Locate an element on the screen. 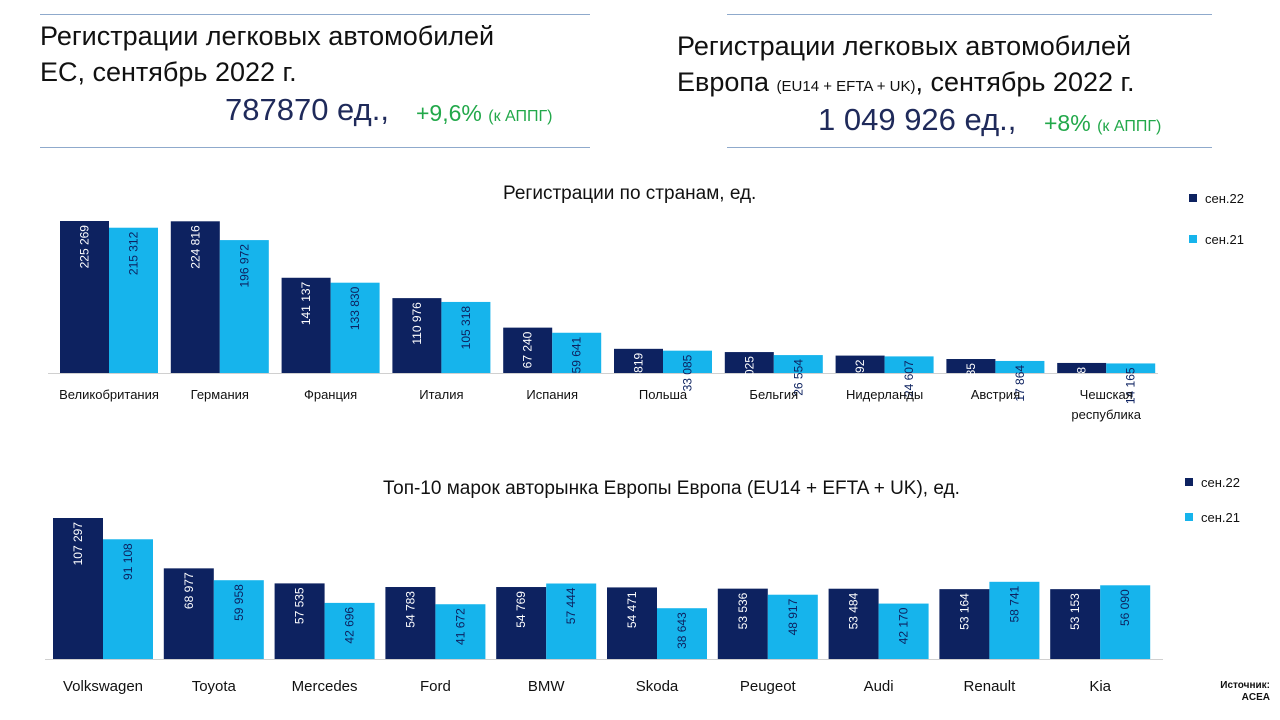 The height and width of the screenshot is (720, 1280). chart-brands-legend: сен.22 сен.21 is located at coordinates (1212, 512).